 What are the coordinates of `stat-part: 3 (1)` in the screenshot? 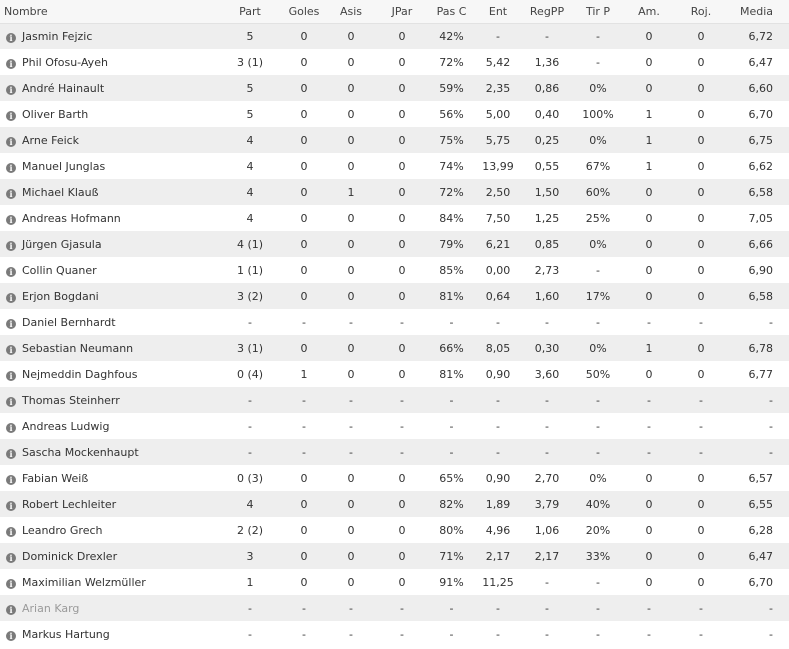 It's located at (250, 348).